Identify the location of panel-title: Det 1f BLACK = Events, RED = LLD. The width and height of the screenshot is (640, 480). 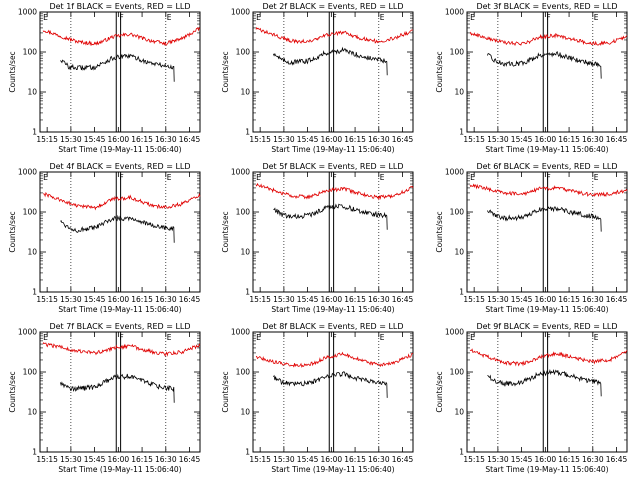
(119, 6).